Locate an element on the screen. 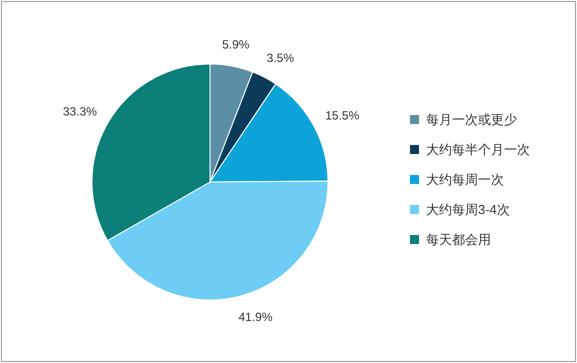  data-label: 33.3% is located at coordinates (80, 111).